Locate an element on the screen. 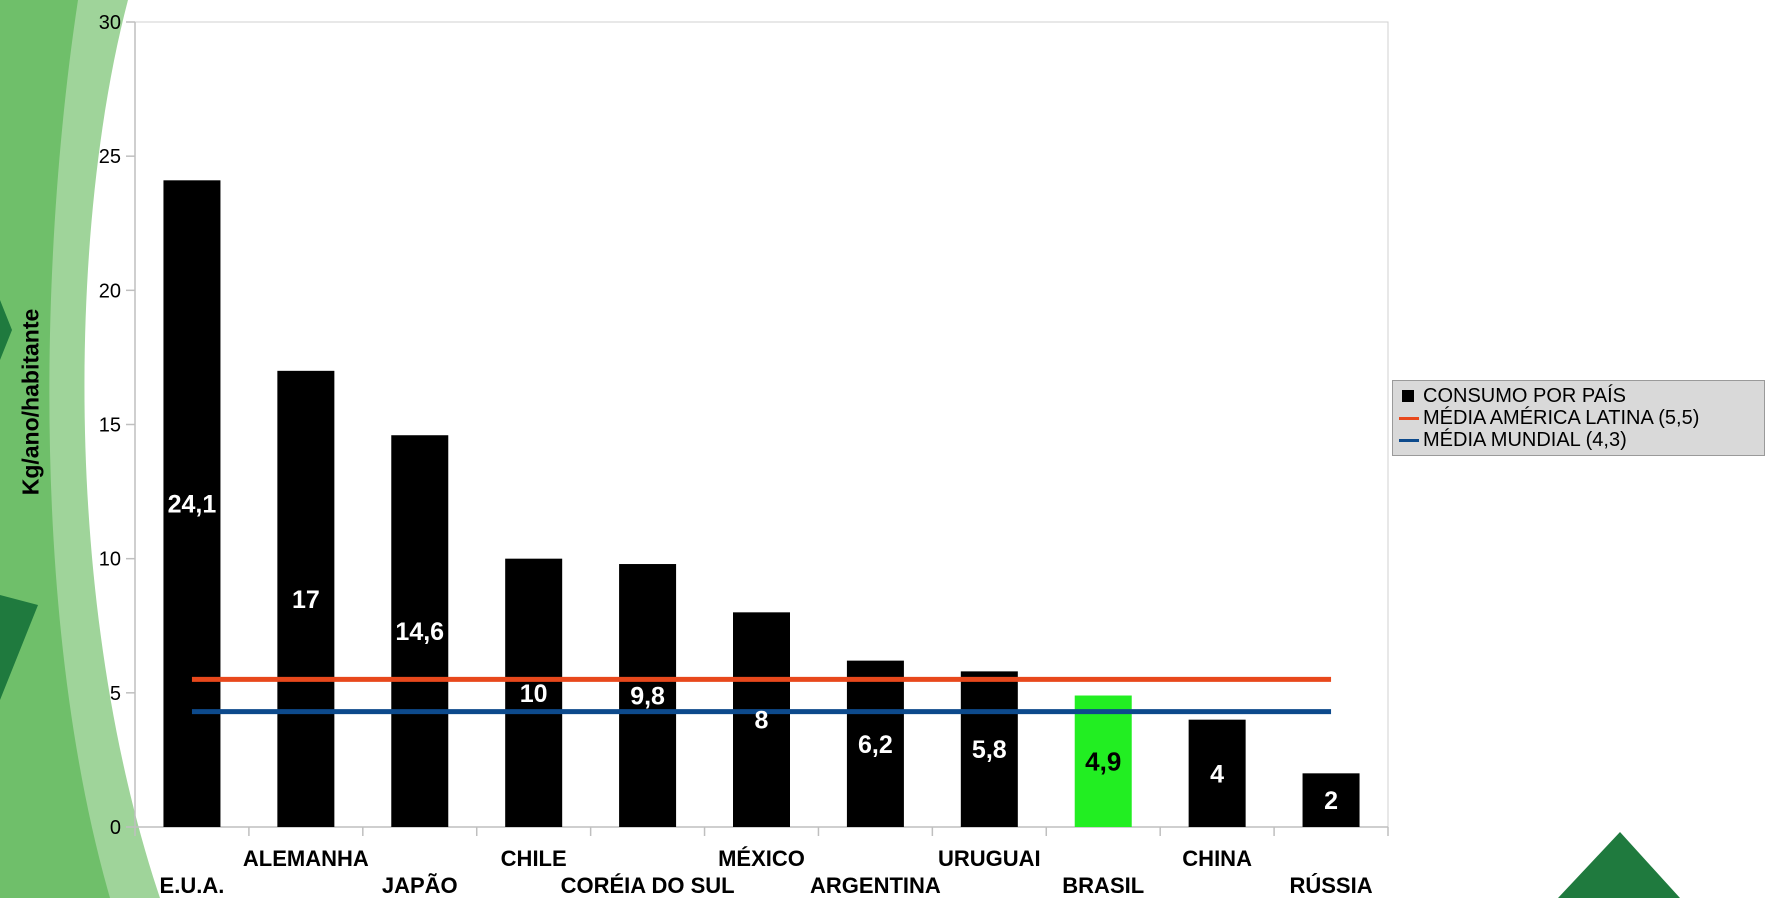 The height and width of the screenshot is (898, 1765). x-category-label: URUGUAI is located at coordinates (989, 858).